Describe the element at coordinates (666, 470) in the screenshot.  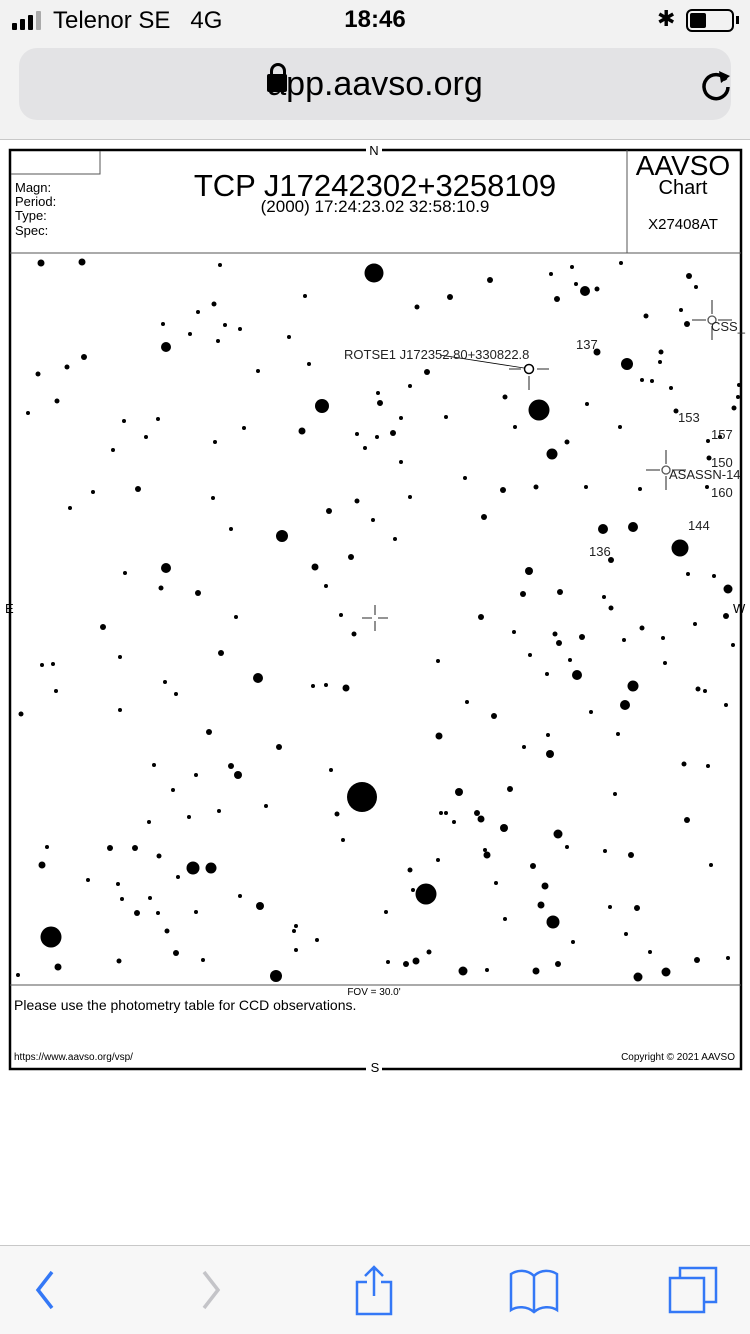
I see `asassn-marker` at that location.